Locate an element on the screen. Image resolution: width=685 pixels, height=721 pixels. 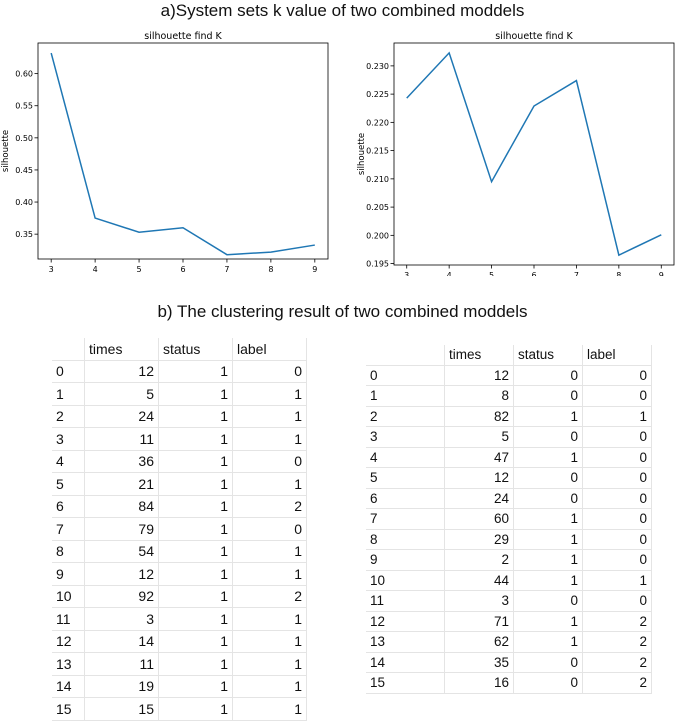
table-row: 3 11 1 1 is located at coordinates (179, 439).